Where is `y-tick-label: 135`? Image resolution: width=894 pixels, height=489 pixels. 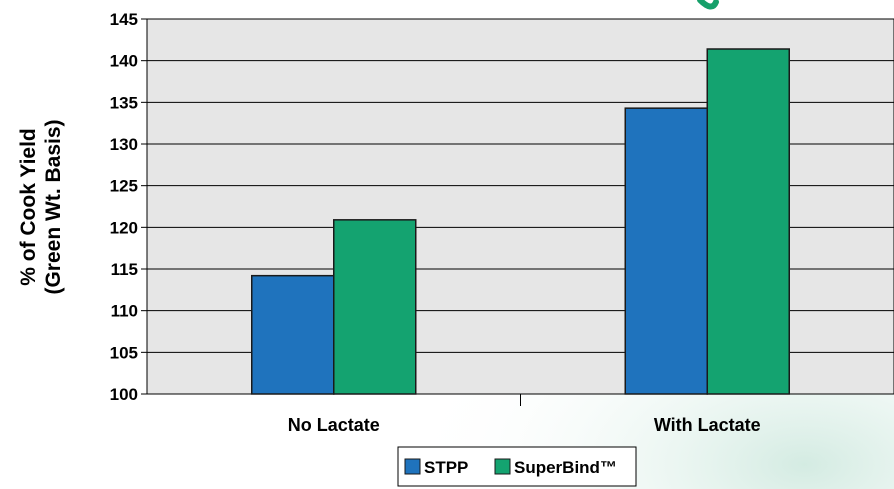
y-tick-label: 135 is located at coordinates (124, 102).